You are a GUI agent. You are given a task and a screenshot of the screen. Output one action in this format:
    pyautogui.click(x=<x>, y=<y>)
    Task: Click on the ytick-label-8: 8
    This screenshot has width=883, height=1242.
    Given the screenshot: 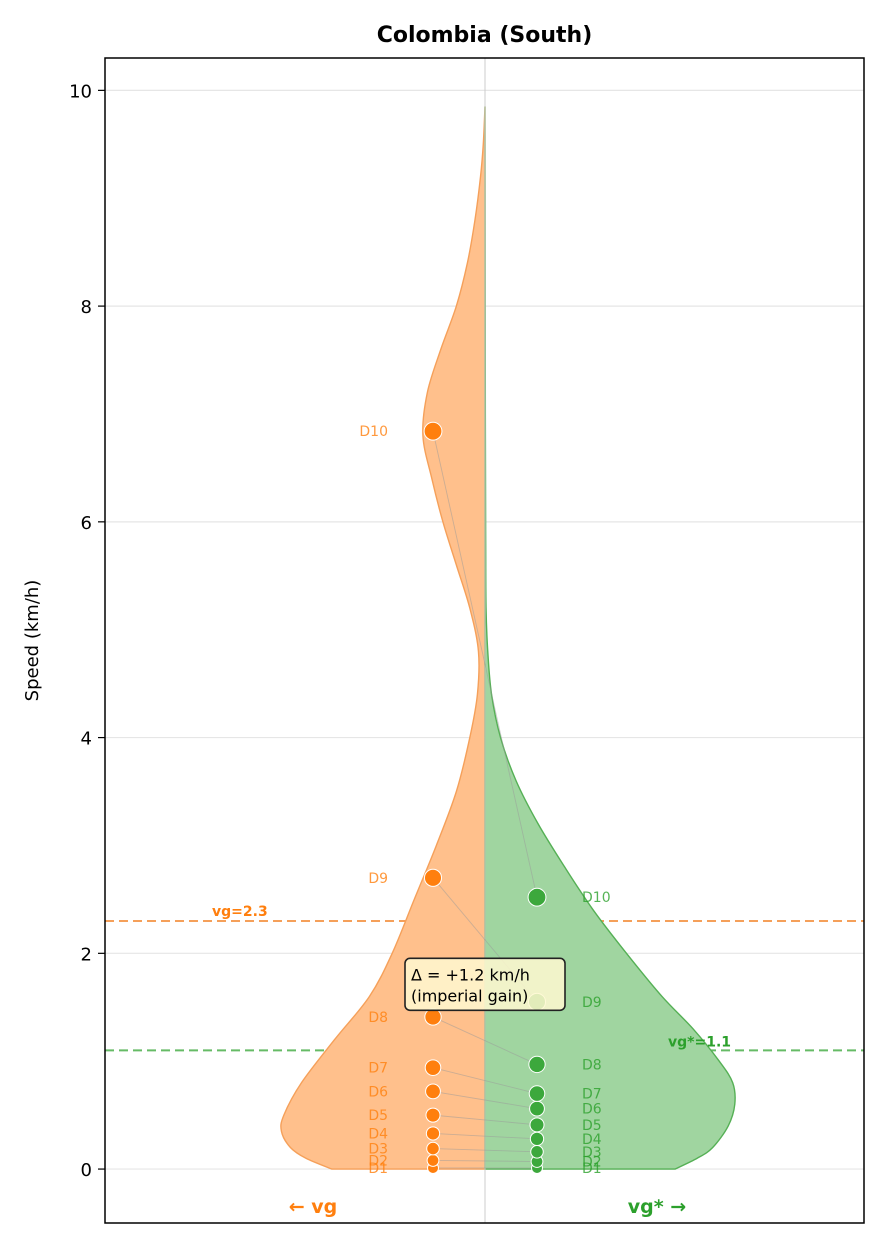 What is the action you would take?
    pyautogui.click(x=86, y=307)
    